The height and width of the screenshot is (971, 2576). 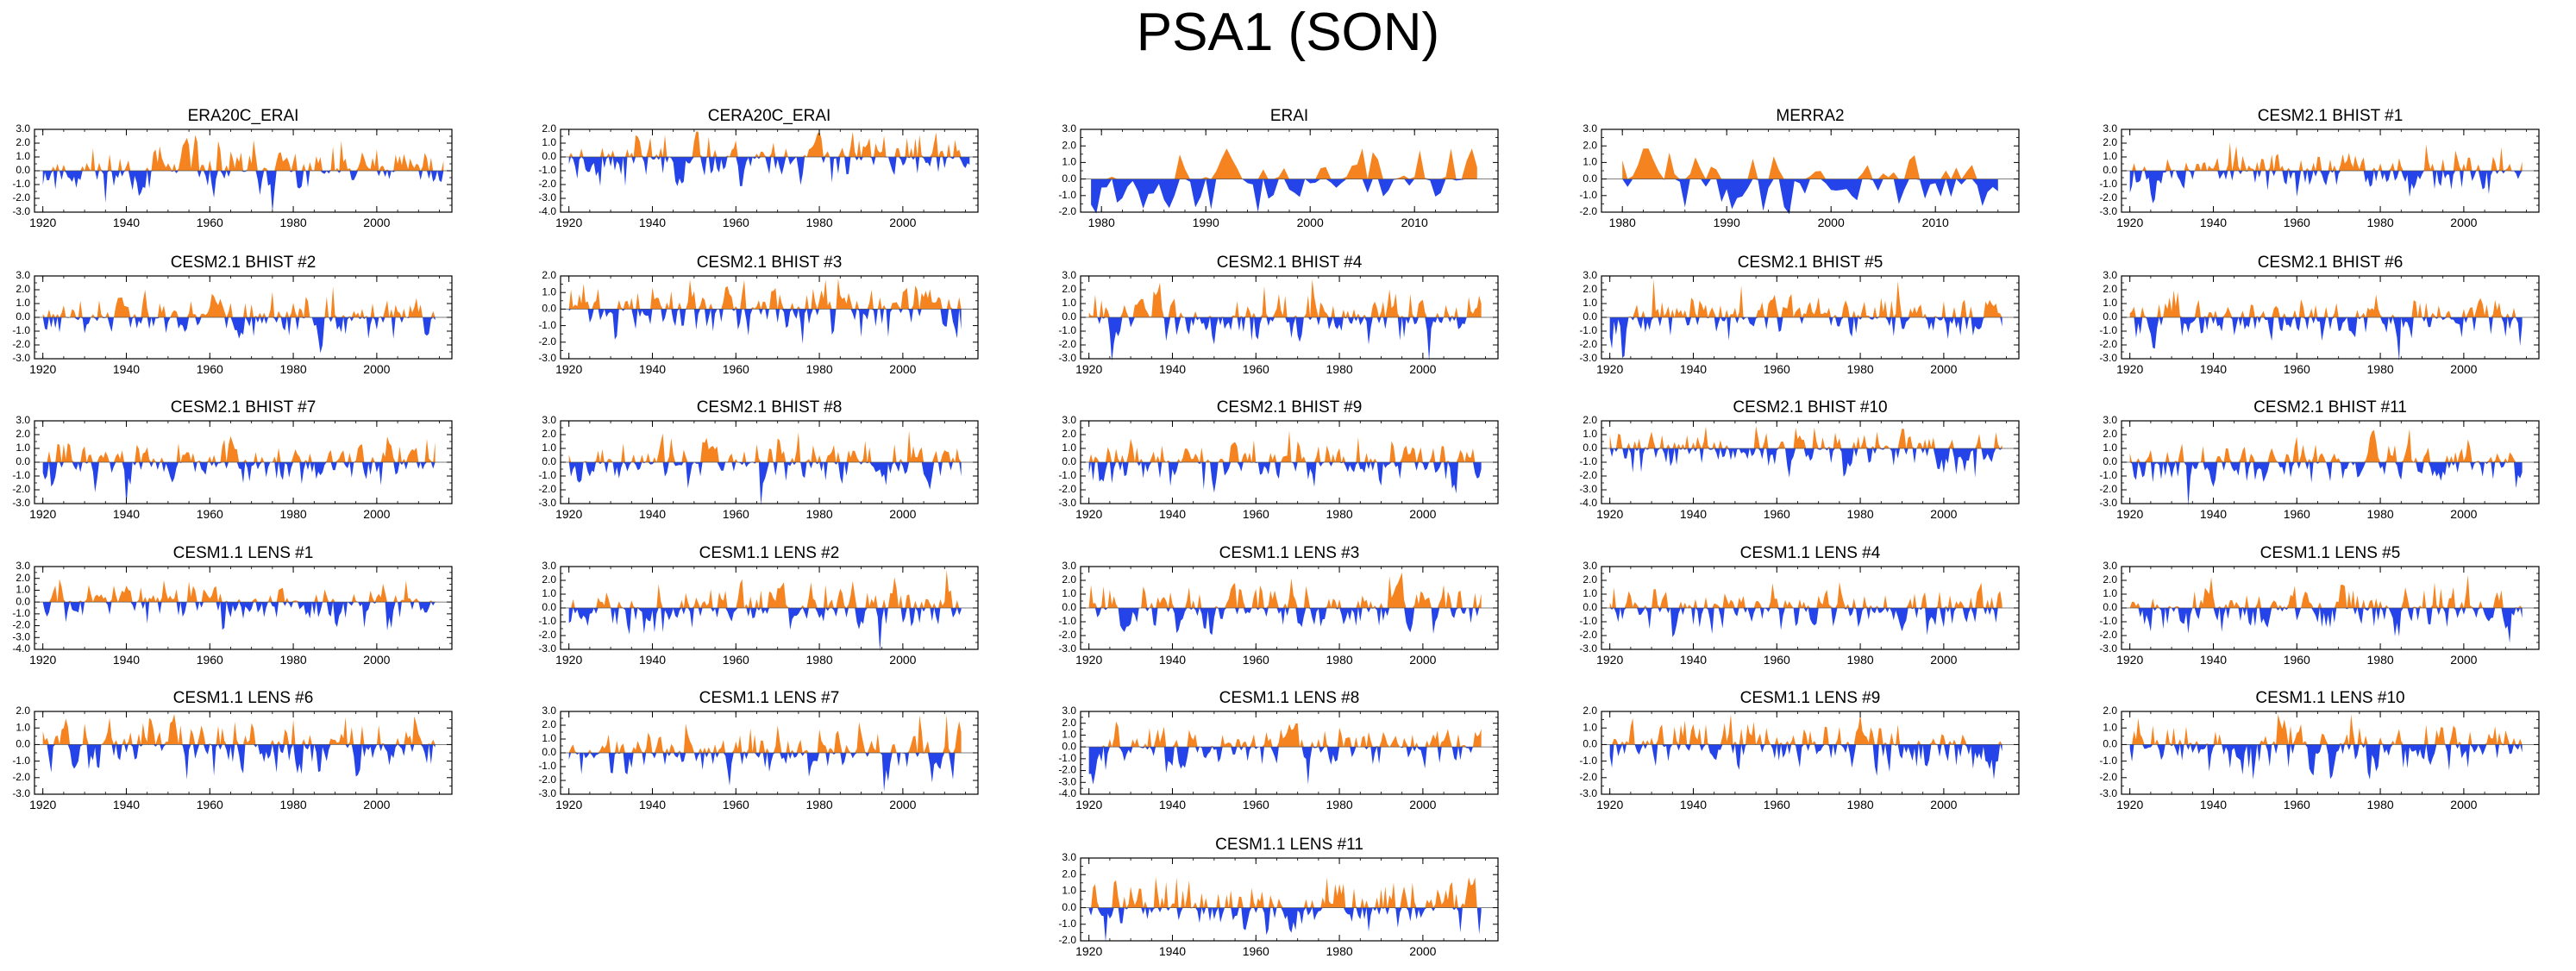 What do you see at coordinates (2331, 263) in the screenshot?
I see `panel-title: CESM2.1 BHIST #6` at bounding box center [2331, 263].